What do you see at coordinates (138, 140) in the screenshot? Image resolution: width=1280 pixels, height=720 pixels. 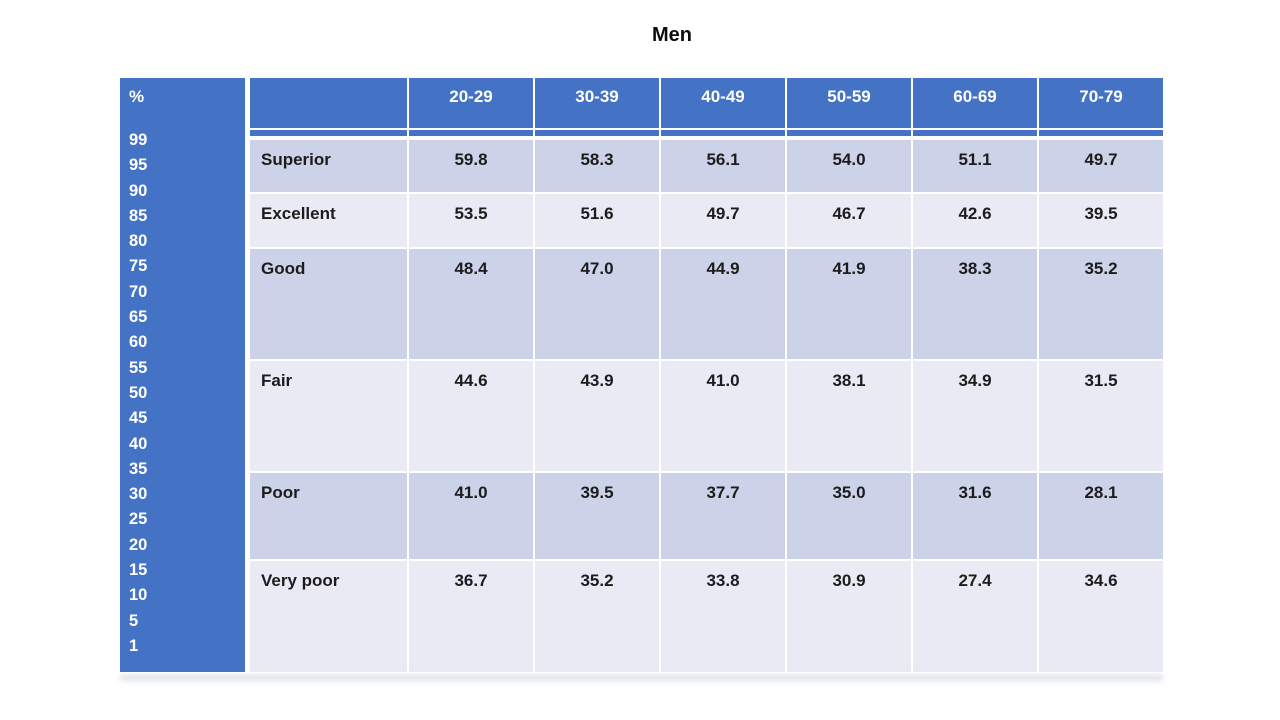 I see `percent-tick: 99` at bounding box center [138, 140].